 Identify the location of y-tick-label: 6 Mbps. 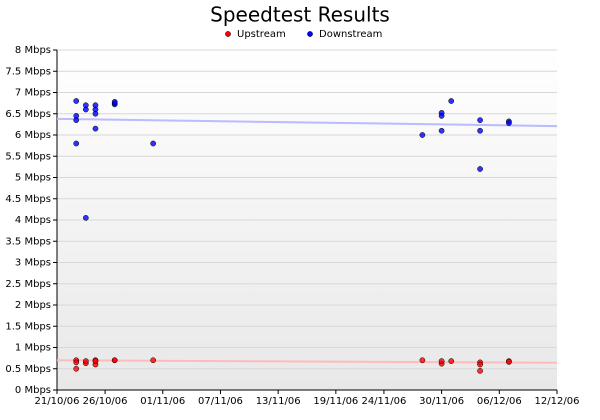
(33, 135).